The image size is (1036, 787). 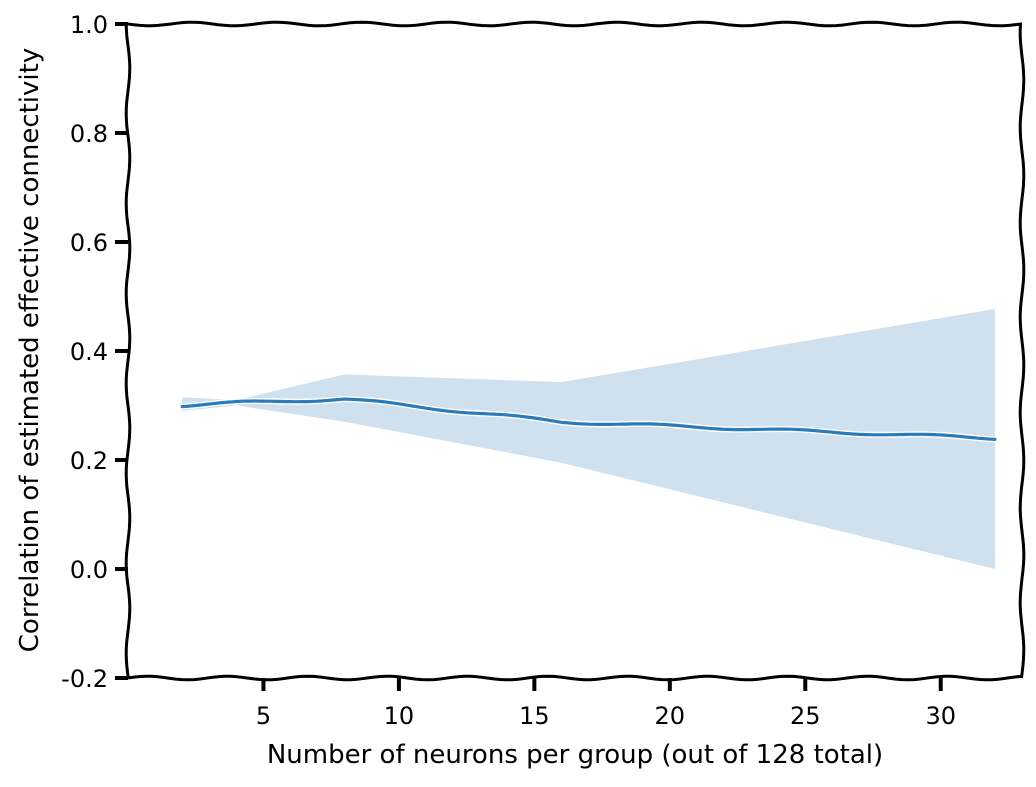 I want to click on y-tick-label: 0.4, so click(x=89, y=352).